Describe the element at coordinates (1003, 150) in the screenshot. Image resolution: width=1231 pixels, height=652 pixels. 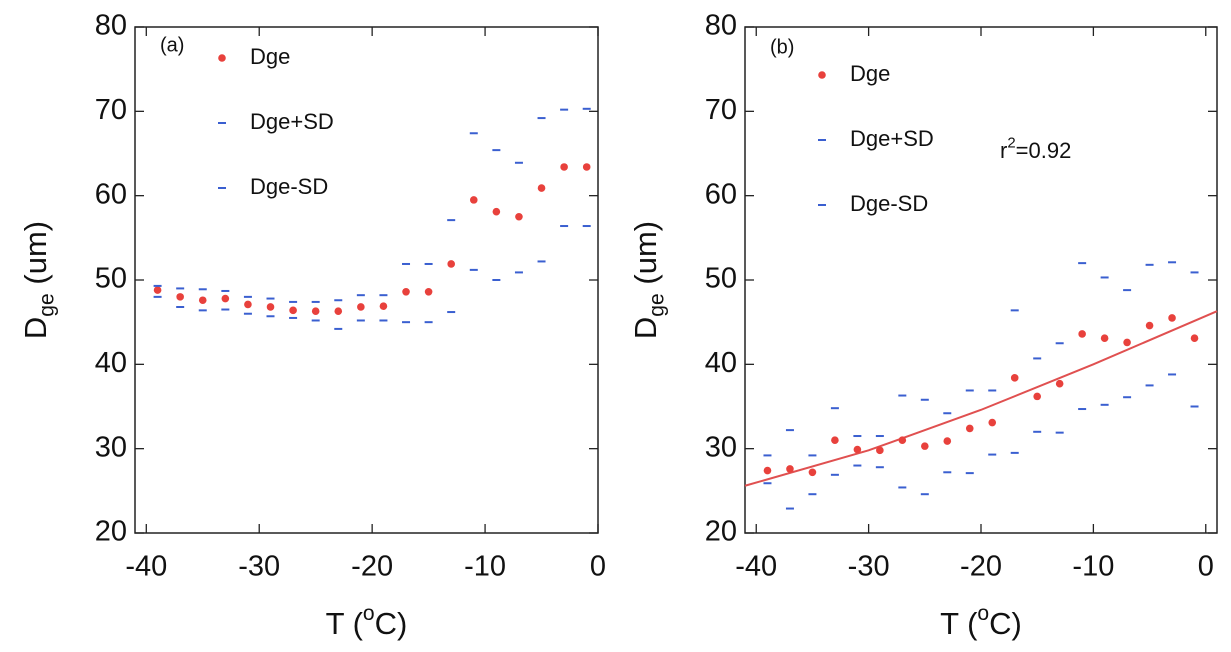
I see `label-part: r` at that location.